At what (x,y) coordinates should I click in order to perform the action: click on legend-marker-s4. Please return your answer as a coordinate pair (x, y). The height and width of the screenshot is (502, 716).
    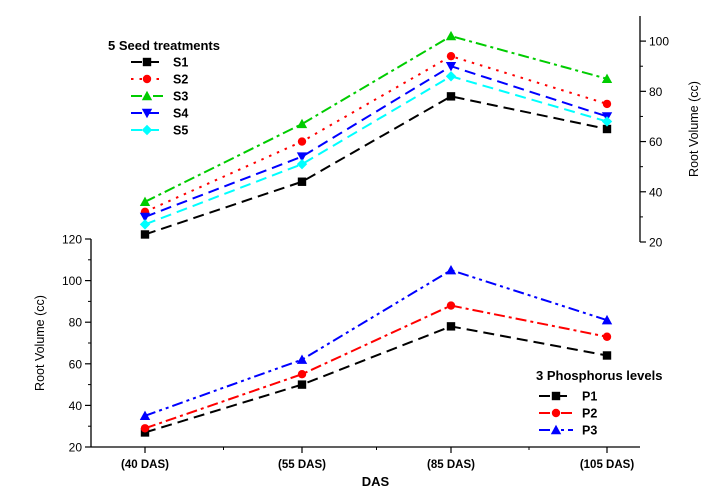
    Looking at the image, I should click on (147, 113).